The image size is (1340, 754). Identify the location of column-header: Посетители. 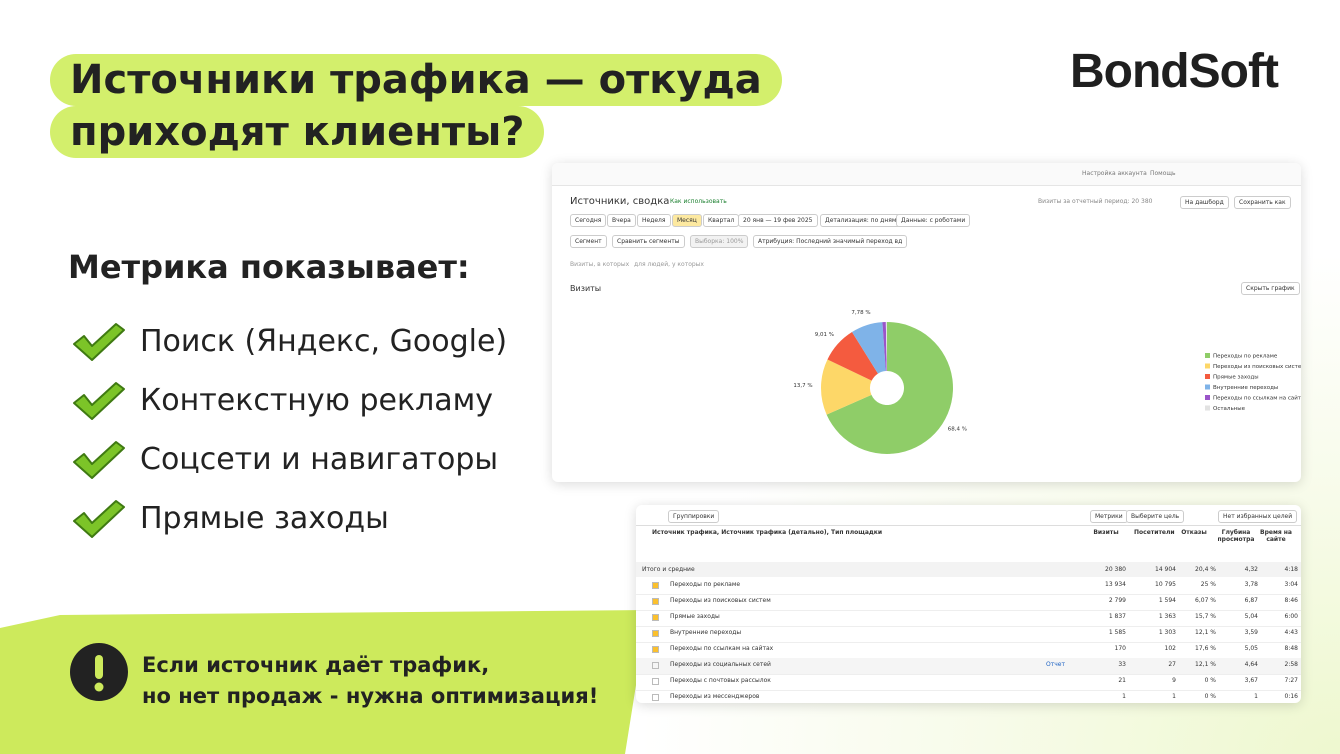
(1154, 532).